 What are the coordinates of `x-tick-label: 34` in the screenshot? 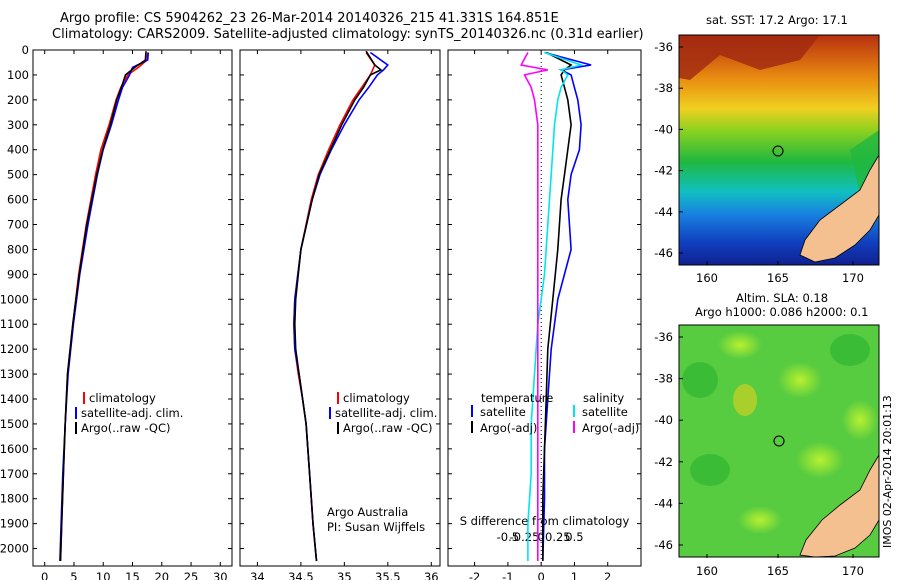 It's located at (257, 575).